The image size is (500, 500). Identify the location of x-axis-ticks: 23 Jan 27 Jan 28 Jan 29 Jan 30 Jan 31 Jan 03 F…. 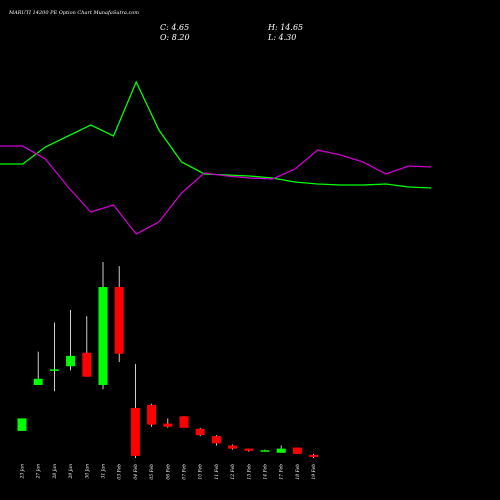
(169, 472).